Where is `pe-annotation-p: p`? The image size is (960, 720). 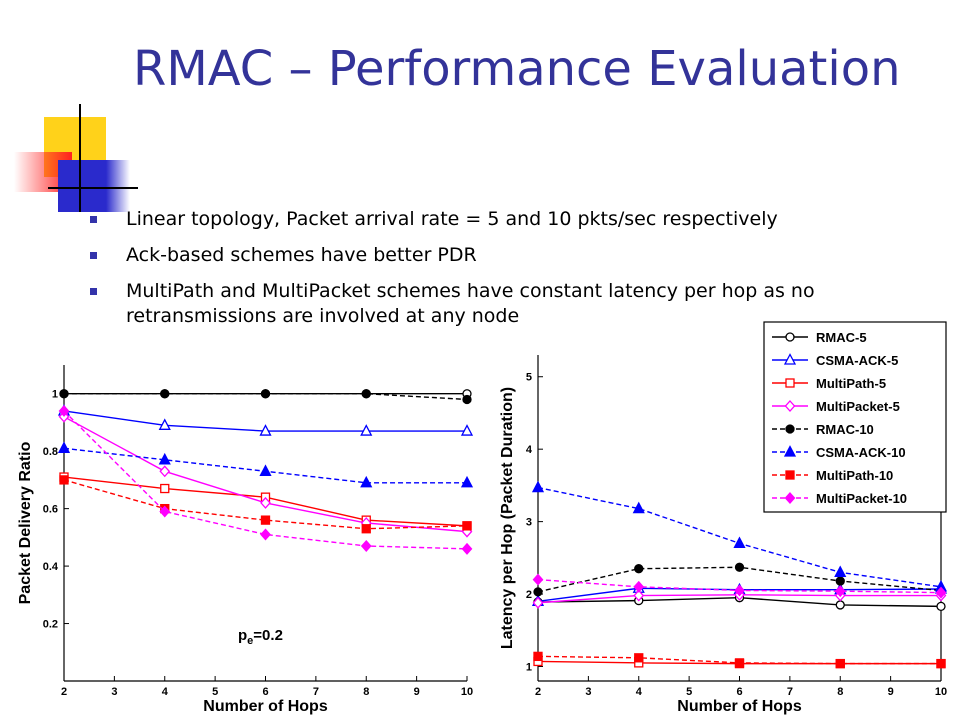 pe-annotation-p: p is located at coordinates (242, 635).